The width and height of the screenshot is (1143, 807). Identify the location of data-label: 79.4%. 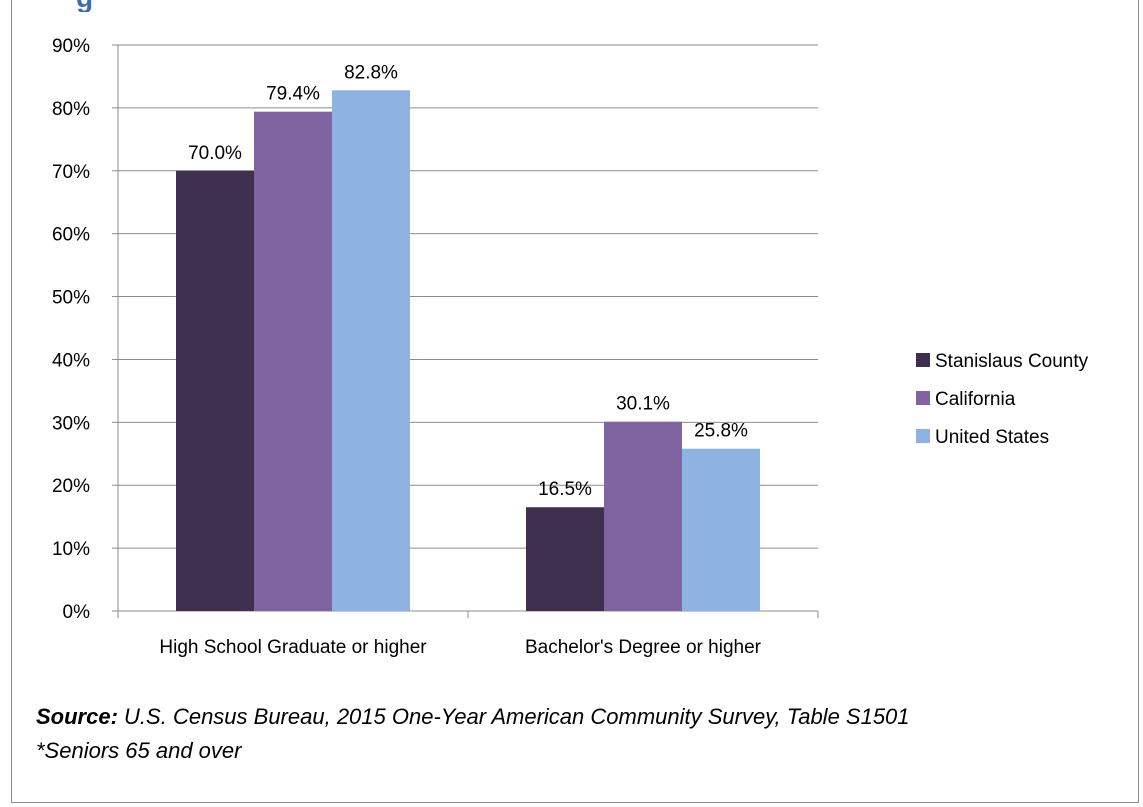
(293, 94).